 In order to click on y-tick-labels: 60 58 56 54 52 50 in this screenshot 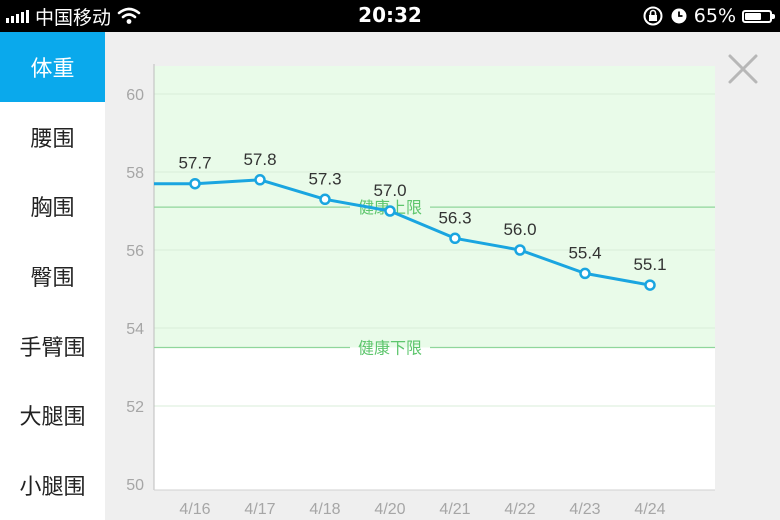, I will do `click(135, 290)`.